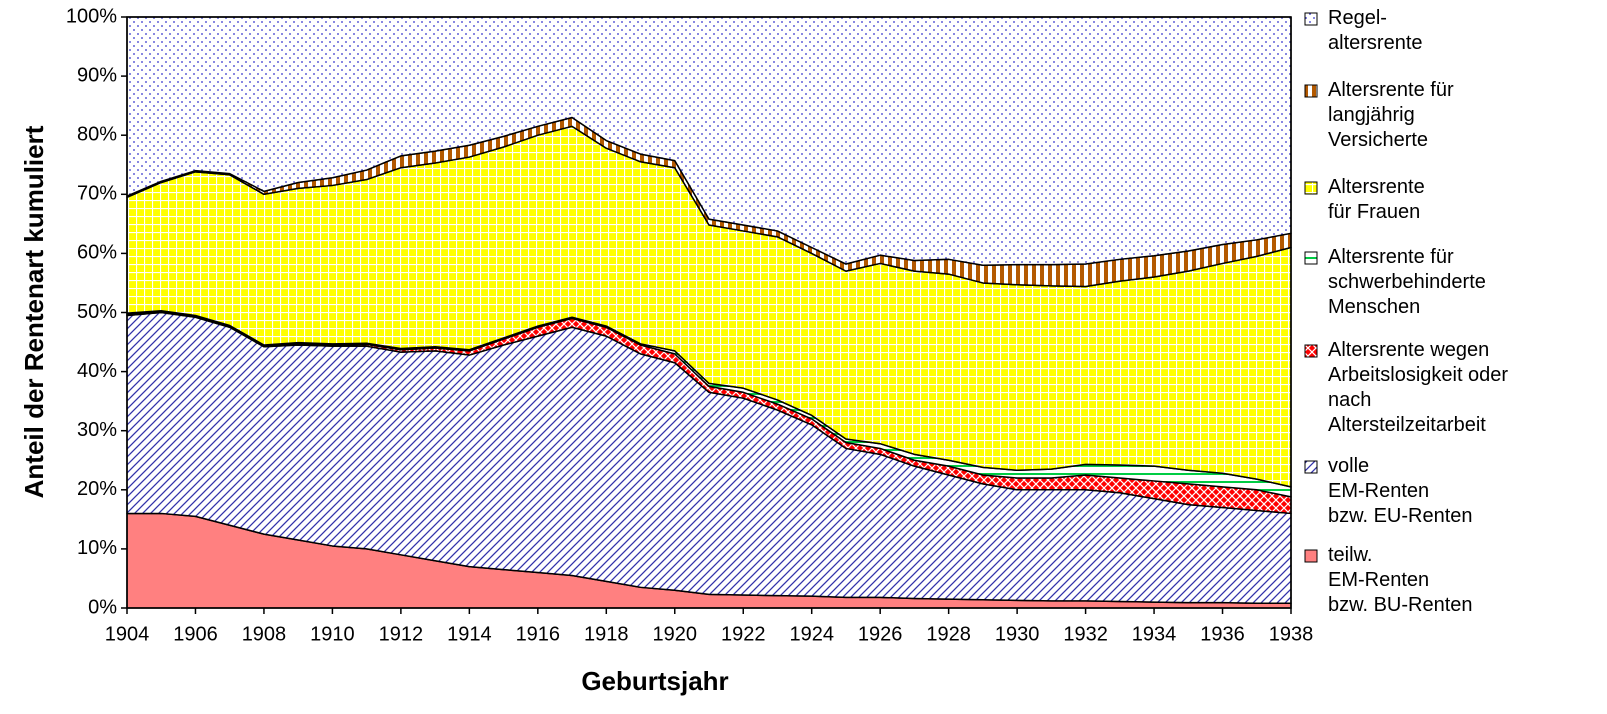 The height and width of the screenshot is (714, 1607). Describe the element at coordinates (1154, 634) in the screenshot. I see `x-tick-label: 1934` at that location.